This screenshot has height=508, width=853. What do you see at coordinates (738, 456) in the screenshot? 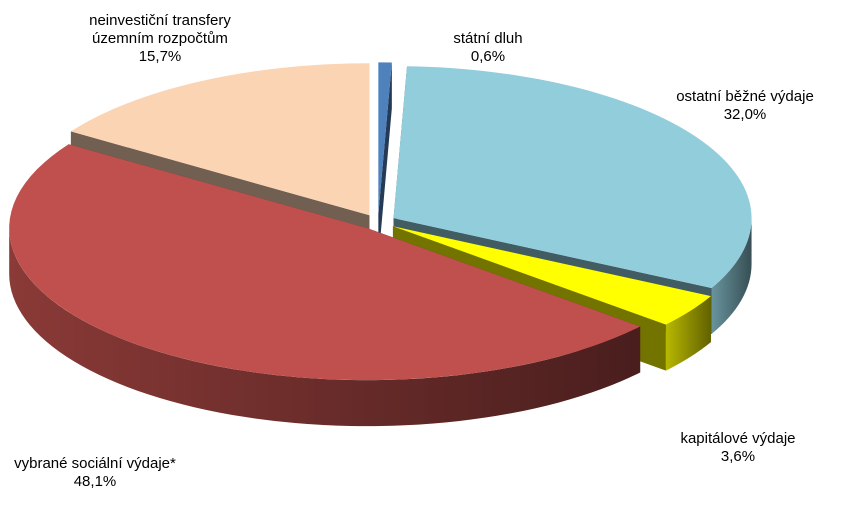
I see `value-label: 3,6%` at bounding box center [738, 456].